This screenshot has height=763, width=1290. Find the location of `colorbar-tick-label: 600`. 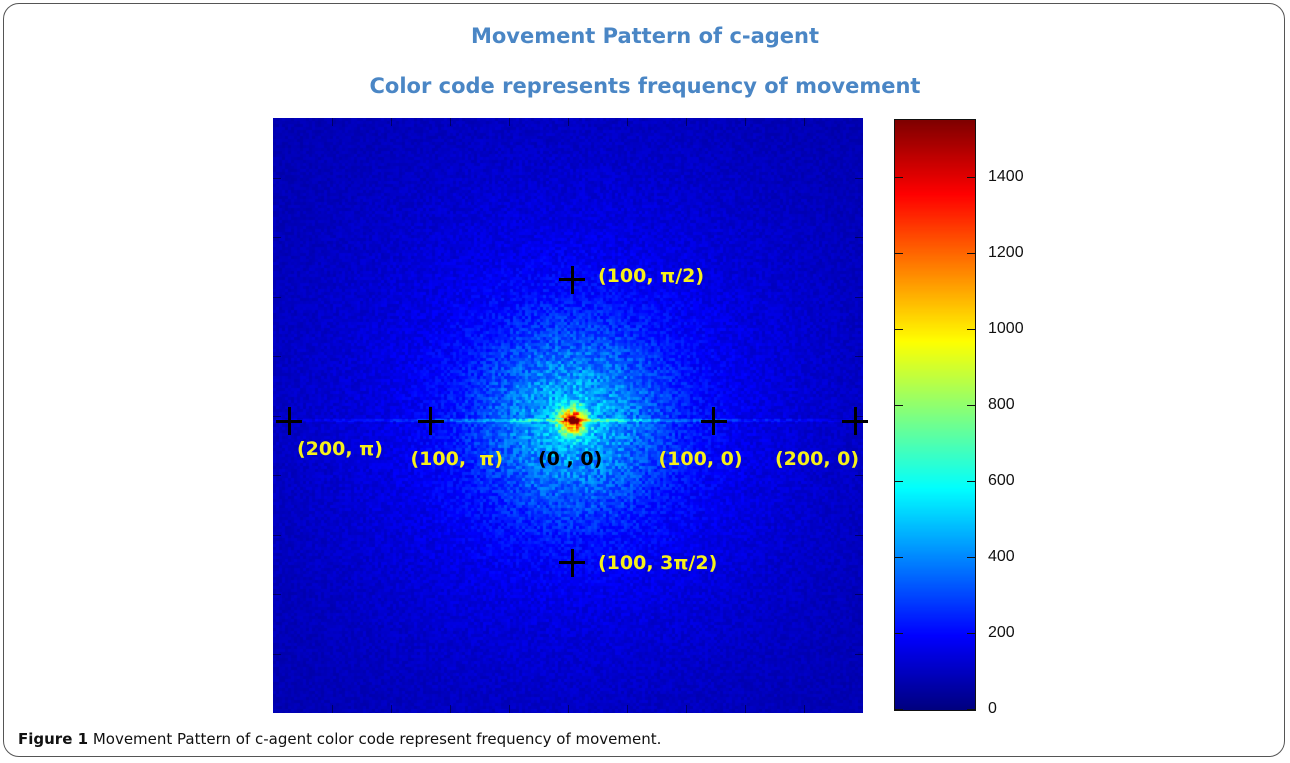

colorbar-tick-label: 600 is located at coordinates (1001, 480).